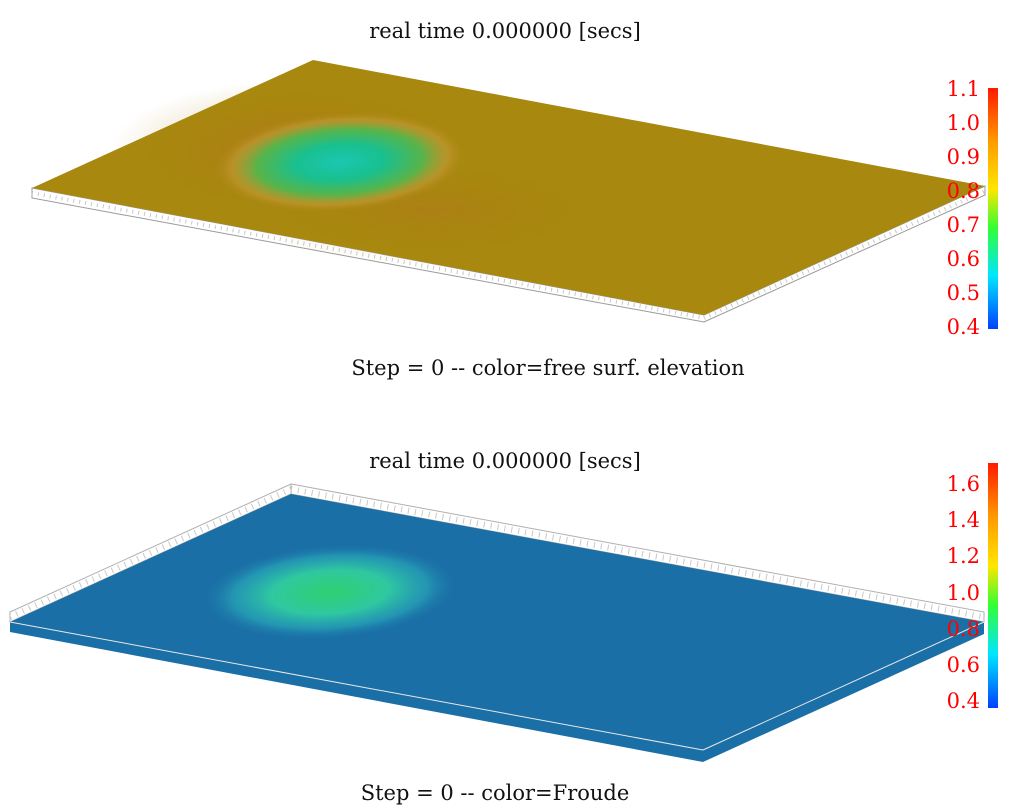  I want to click on panel-caption: Step = 0 -- color=Froude, so click(495, 793).